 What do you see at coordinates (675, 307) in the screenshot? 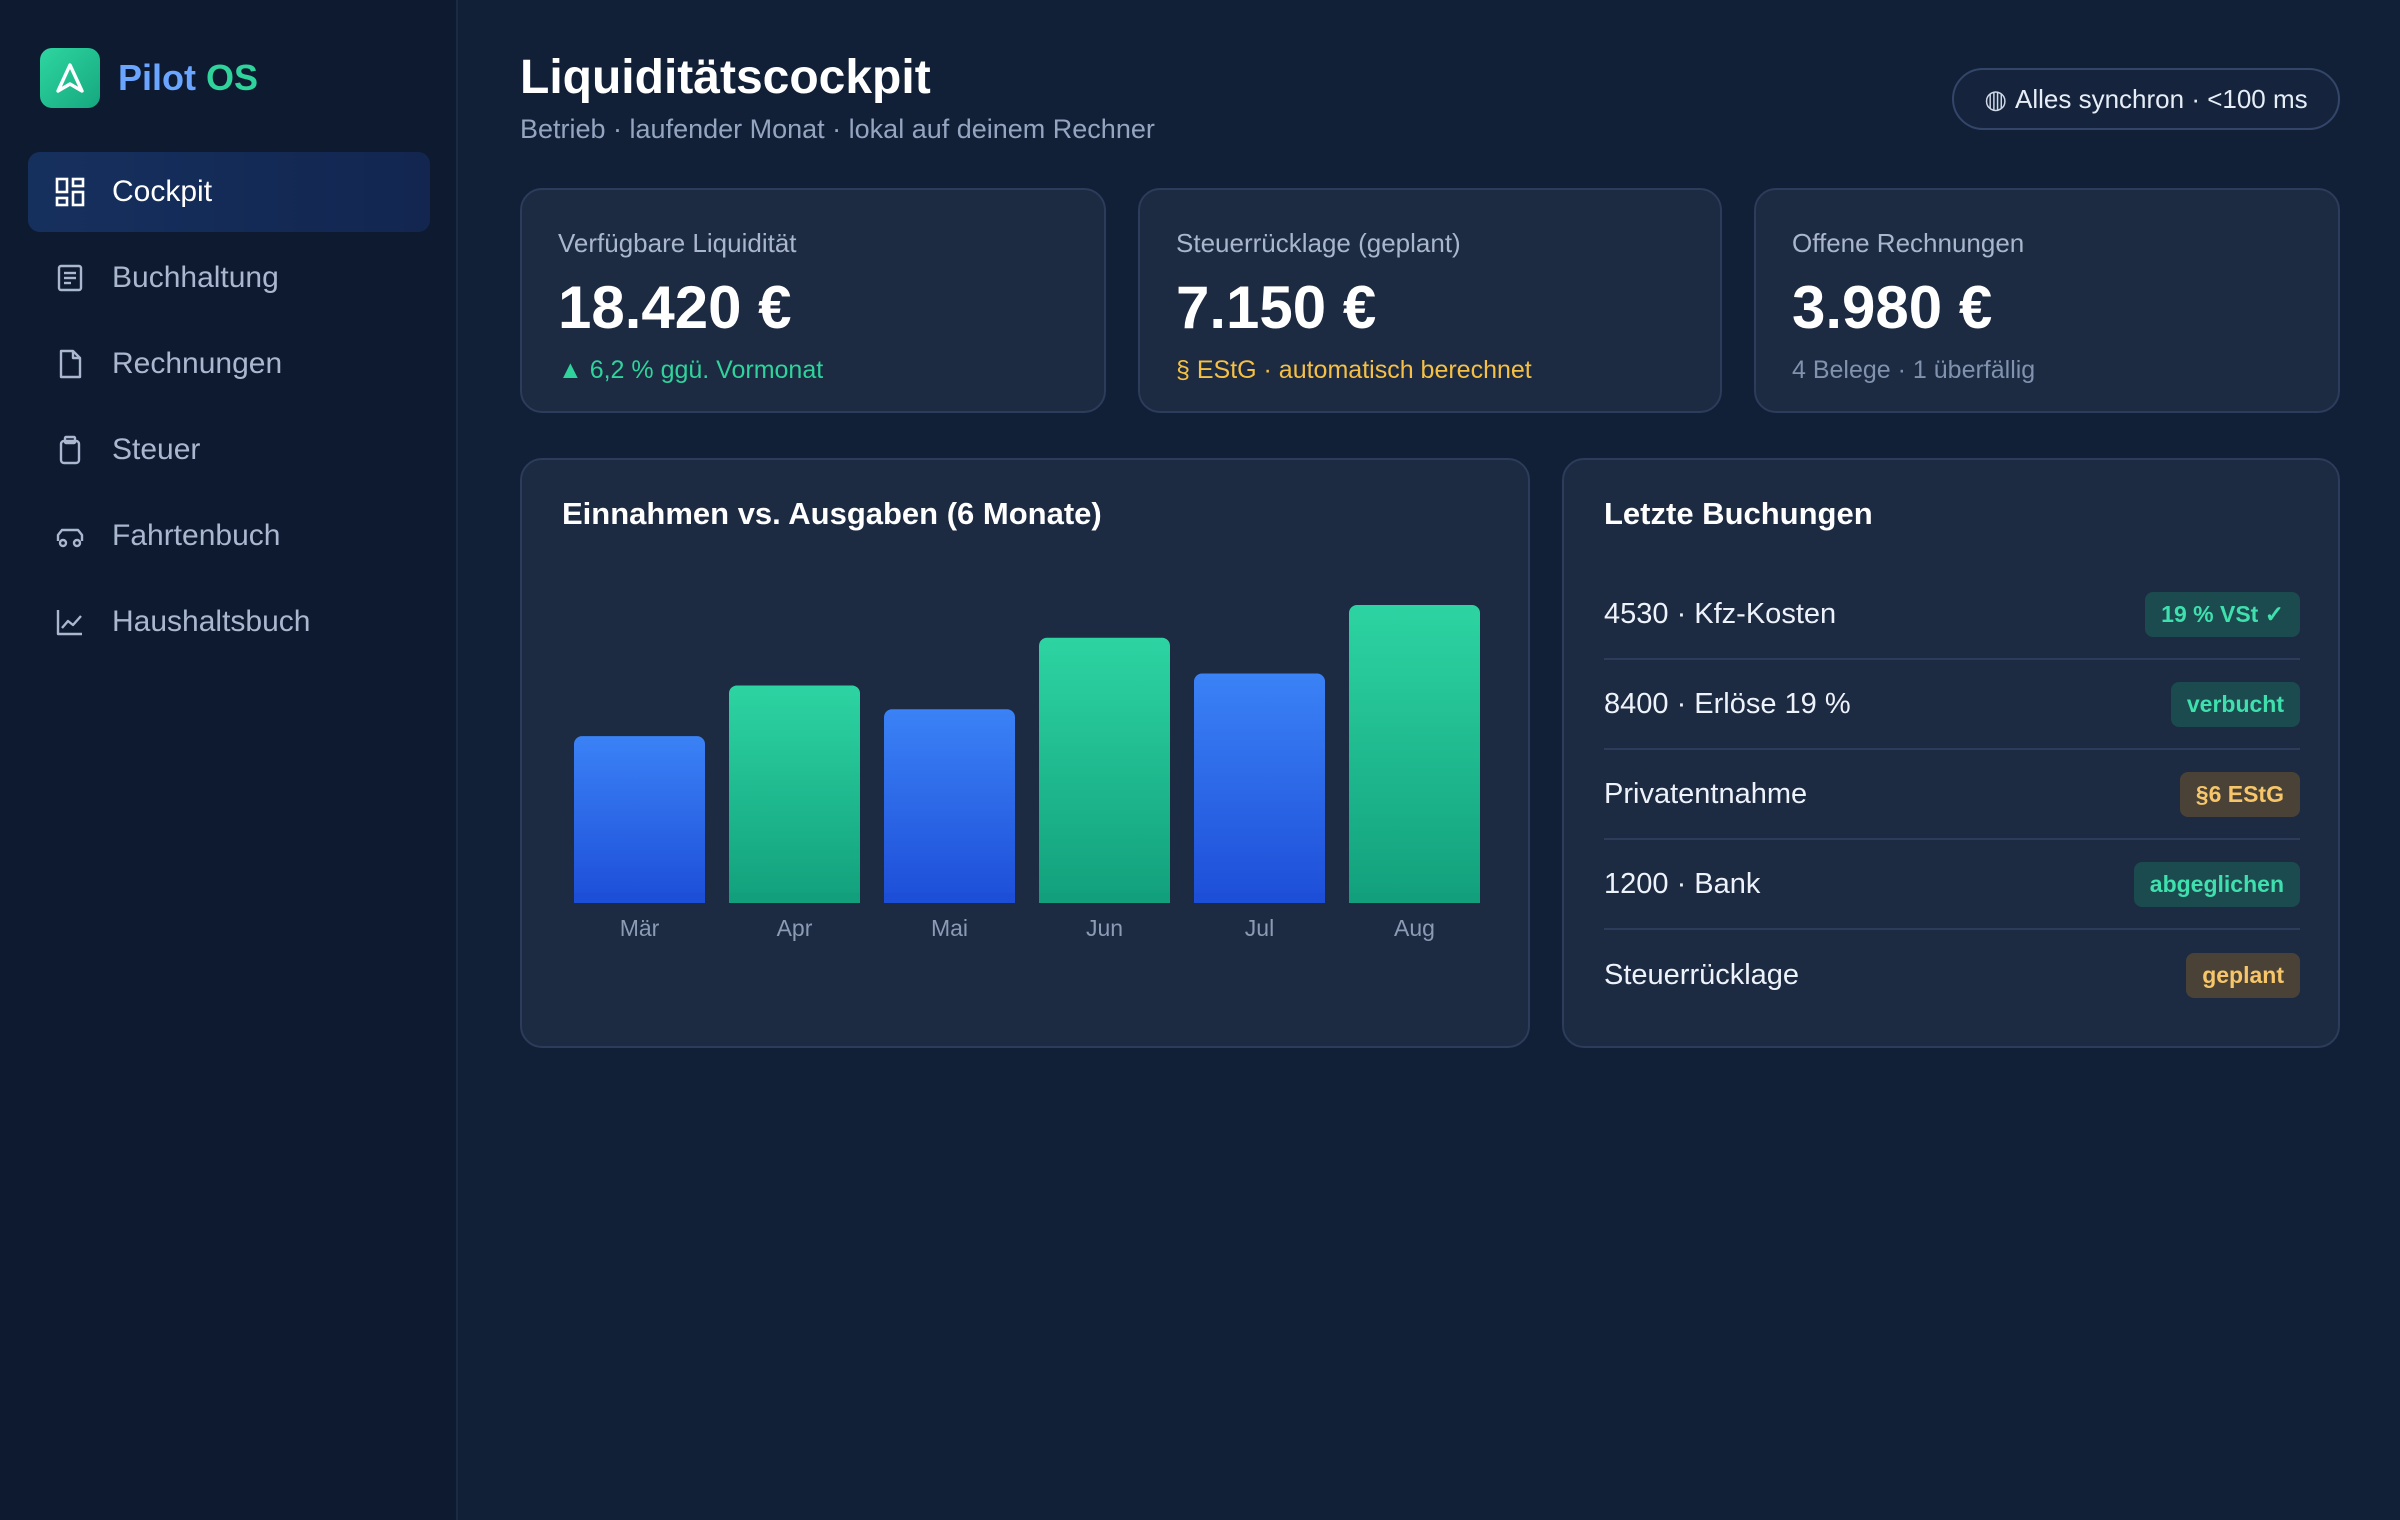
I see `kpi-value: 18.420 €` at bounding box center [675, 307].